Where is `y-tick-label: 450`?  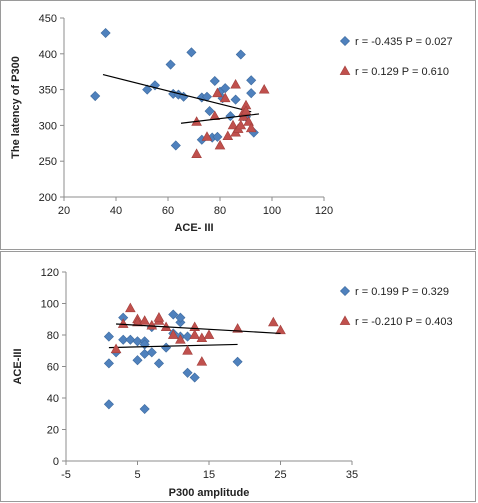
y-tick-label: 450 is located at coordinates (48, 19).